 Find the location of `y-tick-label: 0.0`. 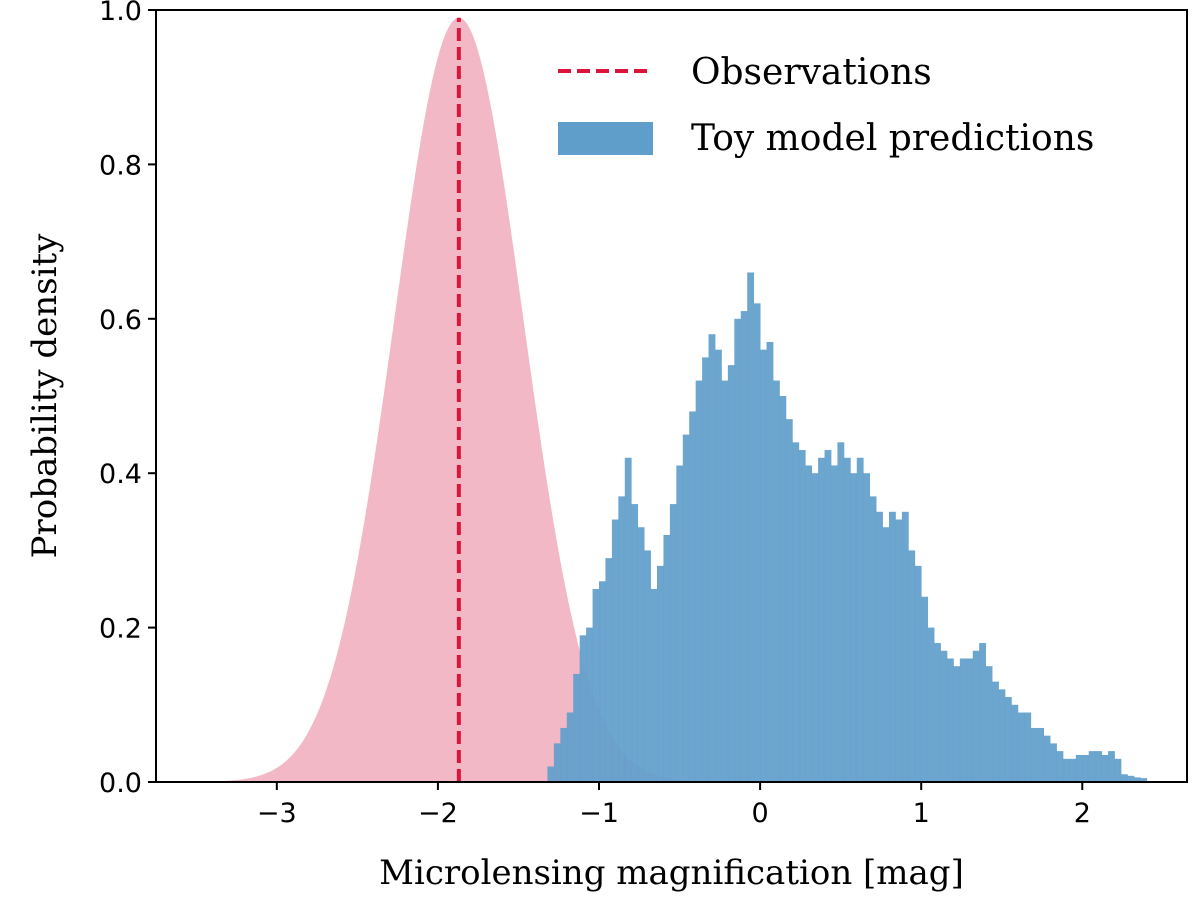

y-tick-label: 0.0 is located at coordinates (120, 783).